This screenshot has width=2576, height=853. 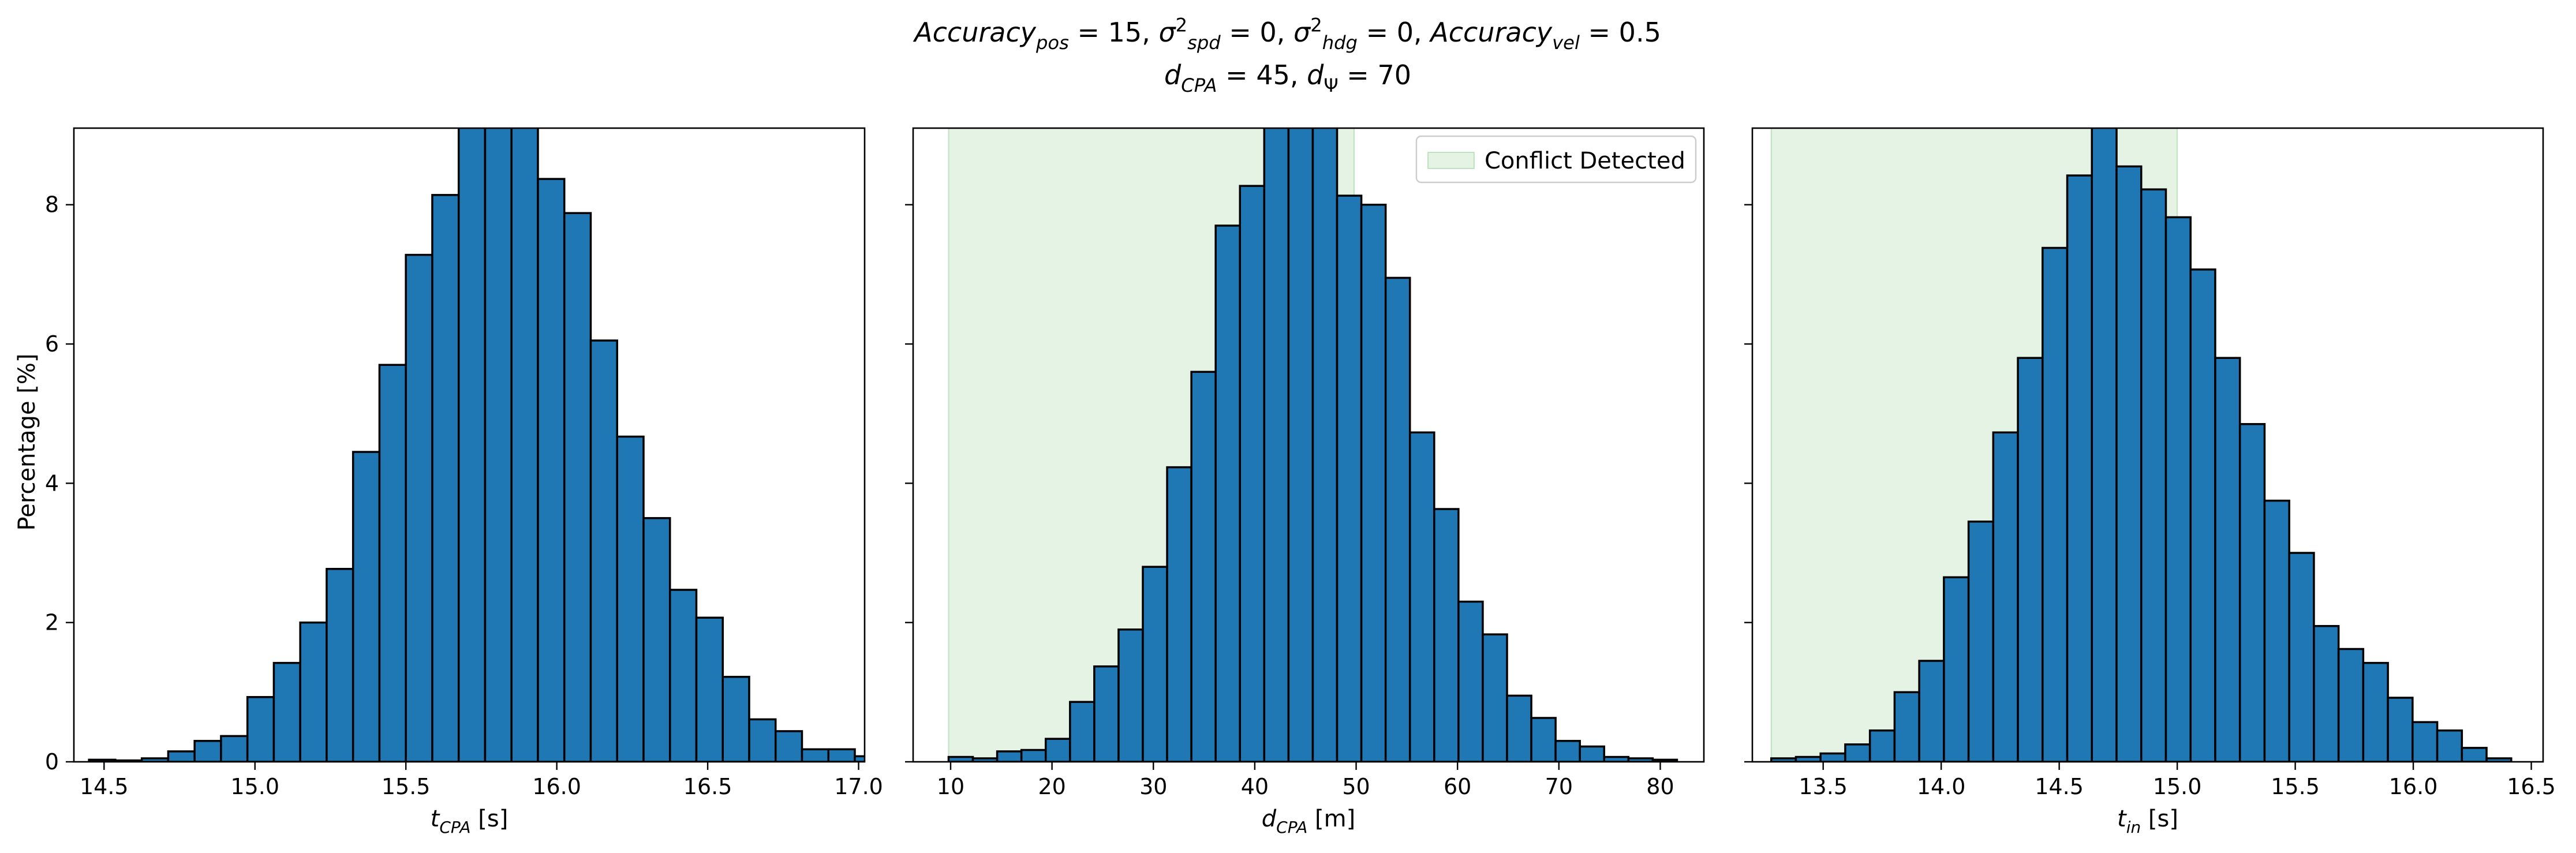 What do you see at coordinates (1255, 786) in the screenshot?
I see `x-tick-label: 40` at bounding box center [1255, 786].